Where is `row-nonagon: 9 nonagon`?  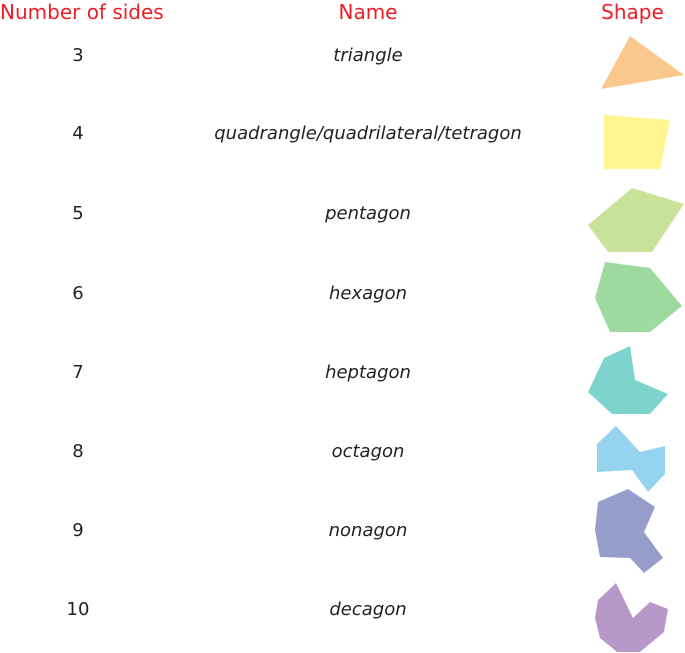 row-nonagon: 9 nonagon is located at coordinates (342, 531).